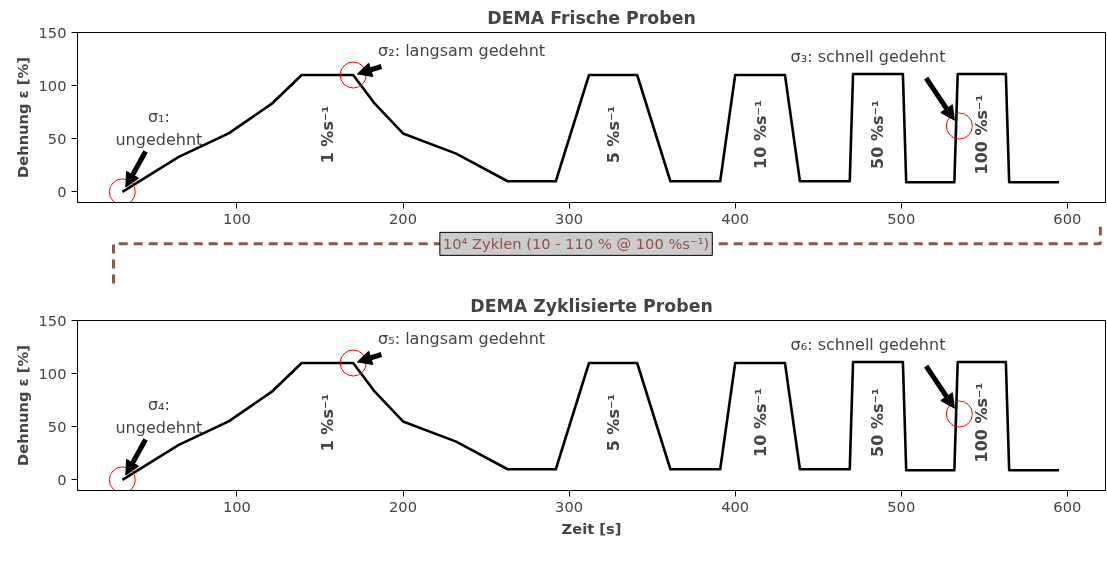  Describe the element at coordinates (868, 57) in the screenshot. I see `annotation: σ₃: schnell gedehnt` at that location.